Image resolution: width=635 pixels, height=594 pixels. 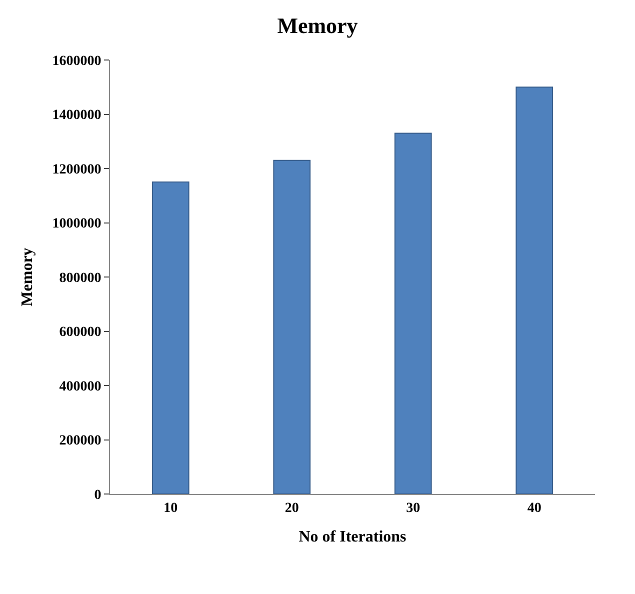 I want to click on x-axis-title: No of Iterations, so click(x=352, y=537).